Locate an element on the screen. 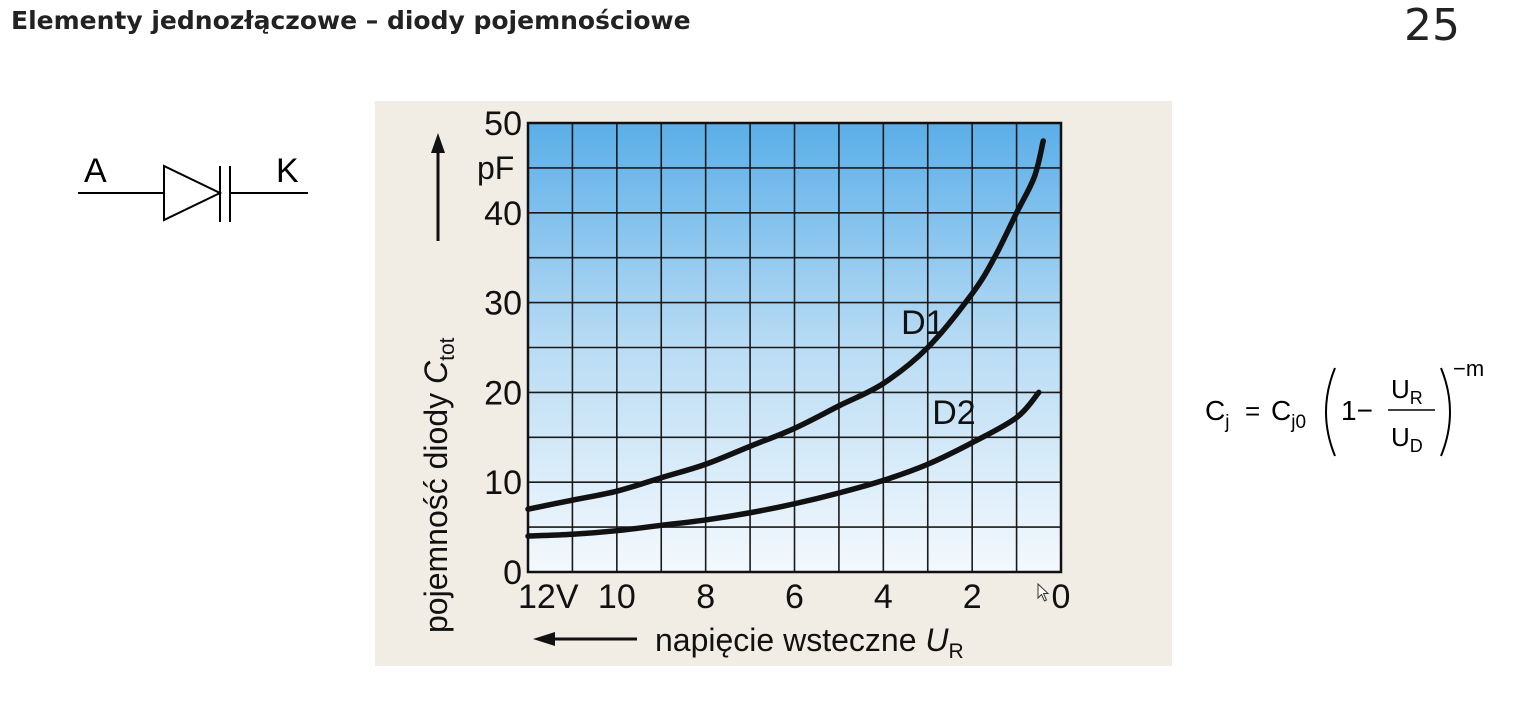 The width and height of the screenshot is (1534, 706). formula-equals: = is located at coordinates (1252, 411).